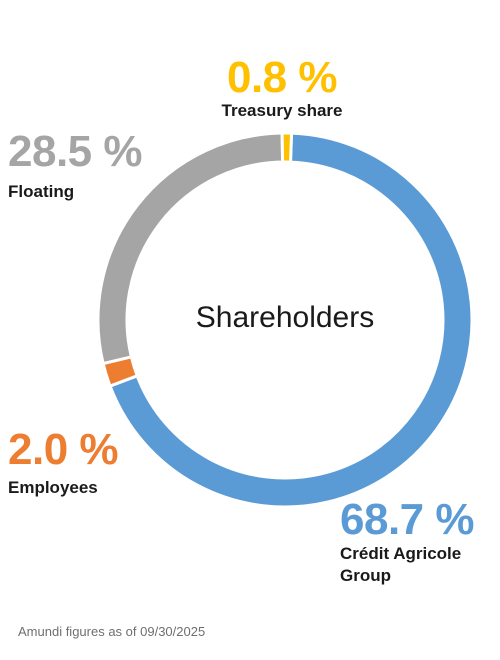  Describe the element at coordinates (282, 110) in the screenshot. I see `treasury-category-label: Treasury share` at that location.